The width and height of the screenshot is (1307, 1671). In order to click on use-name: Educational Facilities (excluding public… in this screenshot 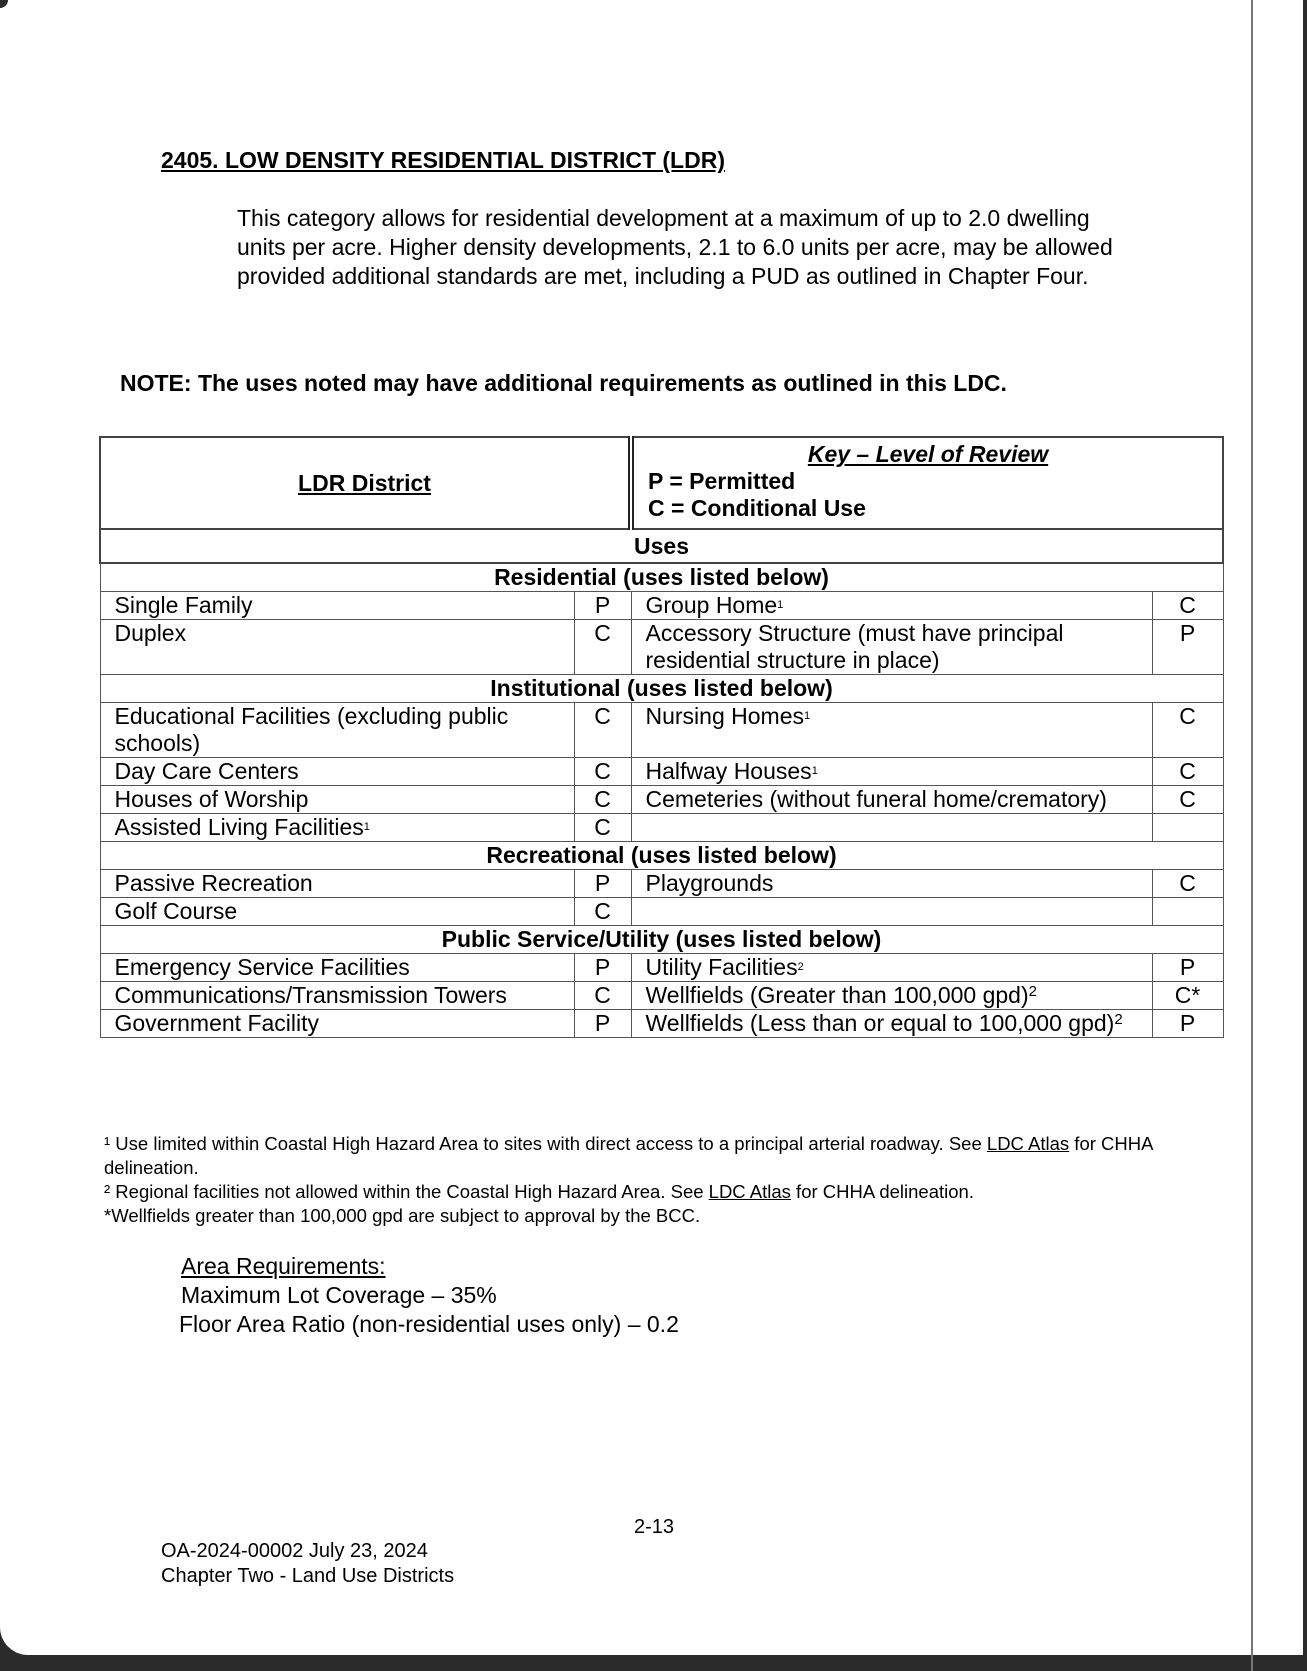, I will do `click(311, 729)`.